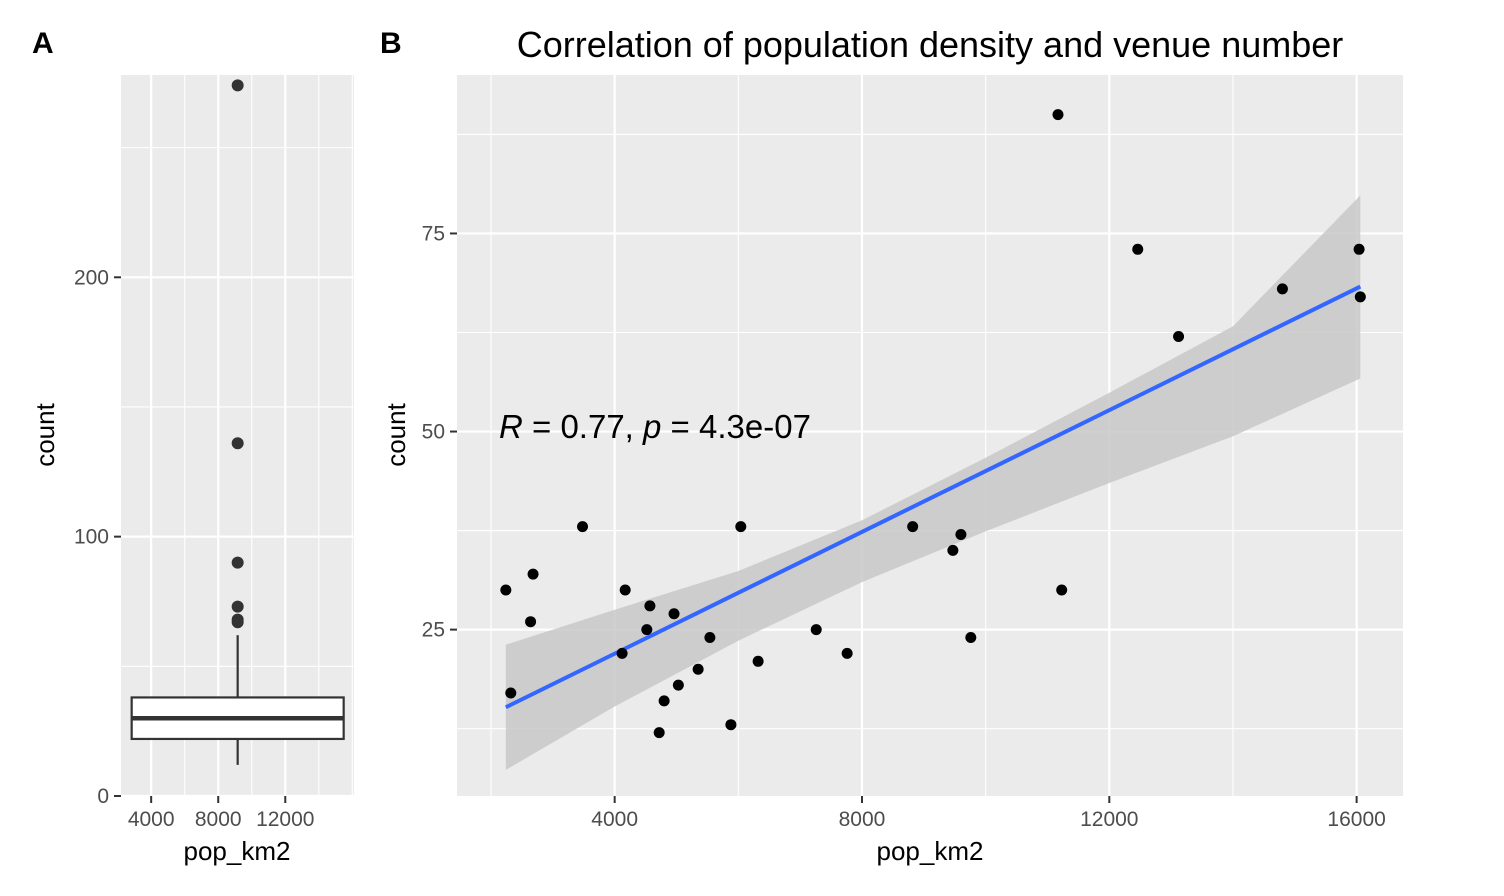 The width and height of the screenshot is (1504, 896). Describe the element at coordinates (511, 426) in the screenshot. I see `r-symbol: R` at that location.